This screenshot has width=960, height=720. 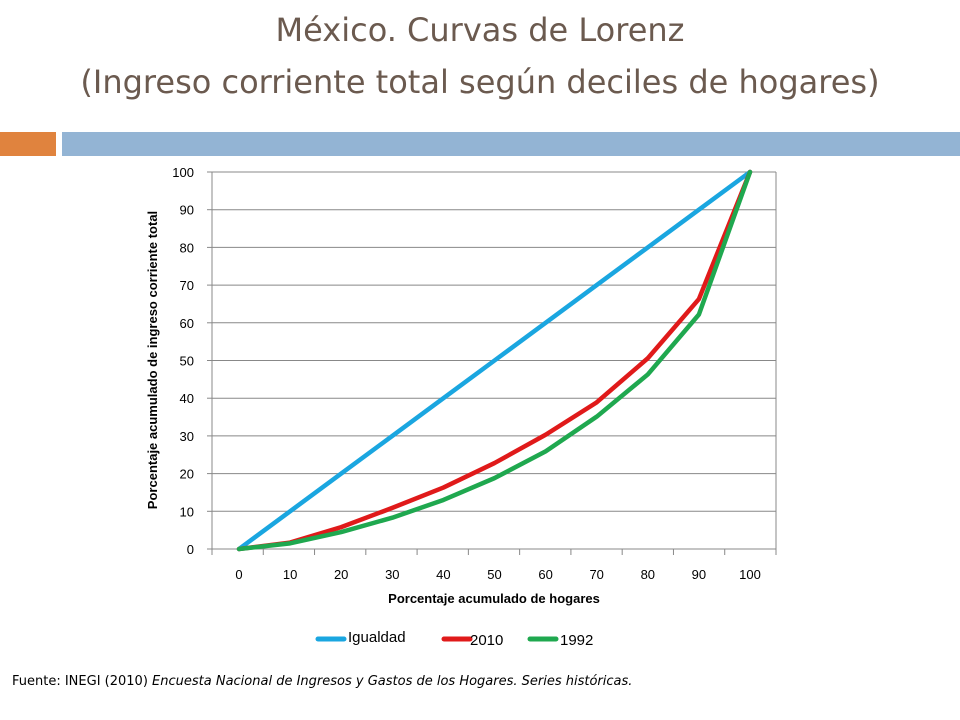 What do you see at coordinates (28, 144) in the screenshot?
I see `accent-bar-orange` at bounding box center [28, 144].